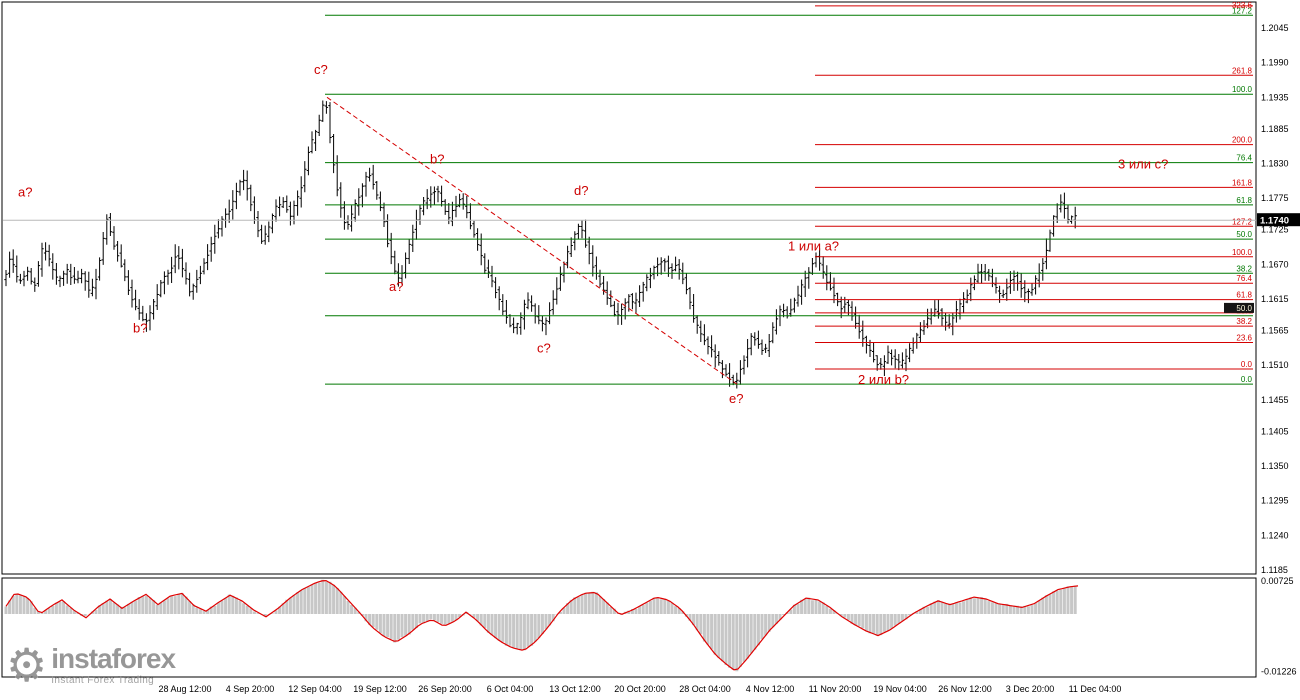  Describe the element at coordinates (1242, 70) in the screenshot. I see `fib-level-label: 261.8` at that location.